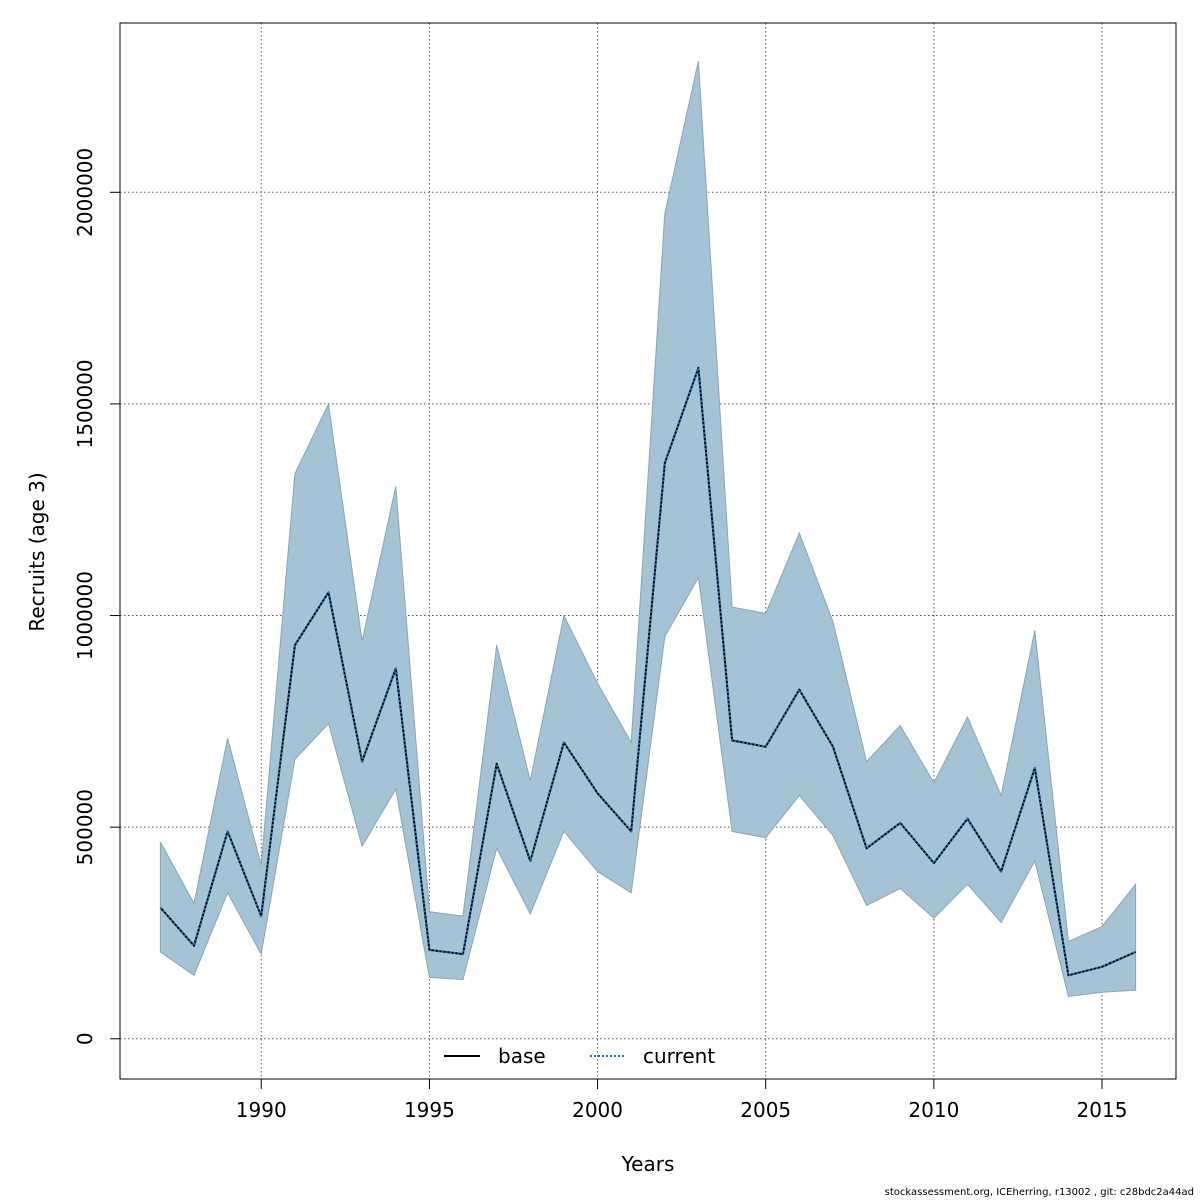 The image size is (1200, 1200). I want to click on x-tick-label: 2010, so click(933, 1110).